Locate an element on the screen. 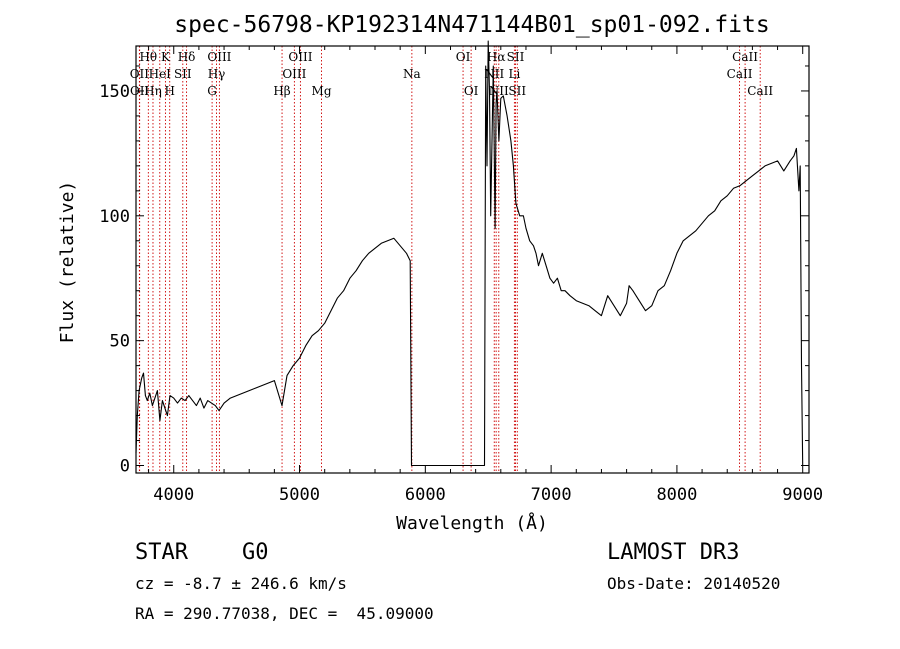 The image size is (900, 649). y-tick-label: 100 is located at coordinates (114, 217).